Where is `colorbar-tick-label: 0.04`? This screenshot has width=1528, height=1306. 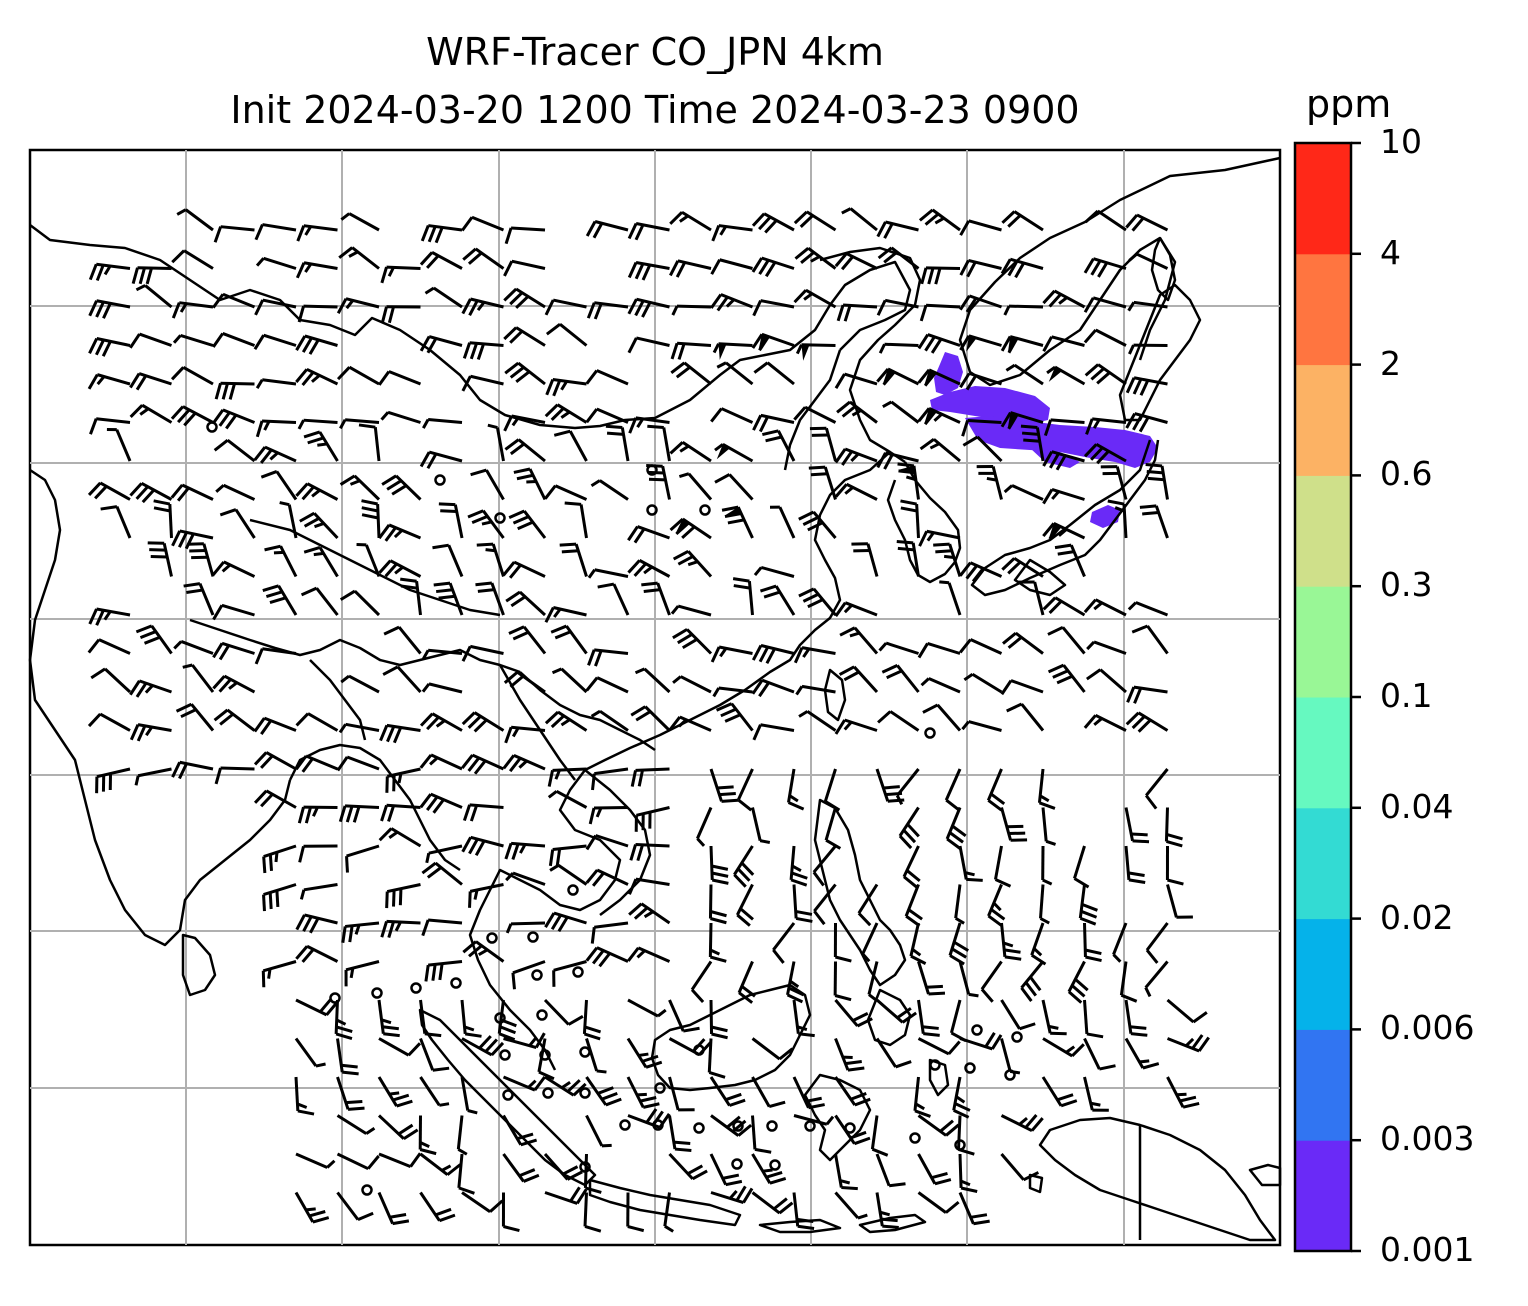
colorbar-tick-label: 0.04 is located at coordinates (1417, 806).